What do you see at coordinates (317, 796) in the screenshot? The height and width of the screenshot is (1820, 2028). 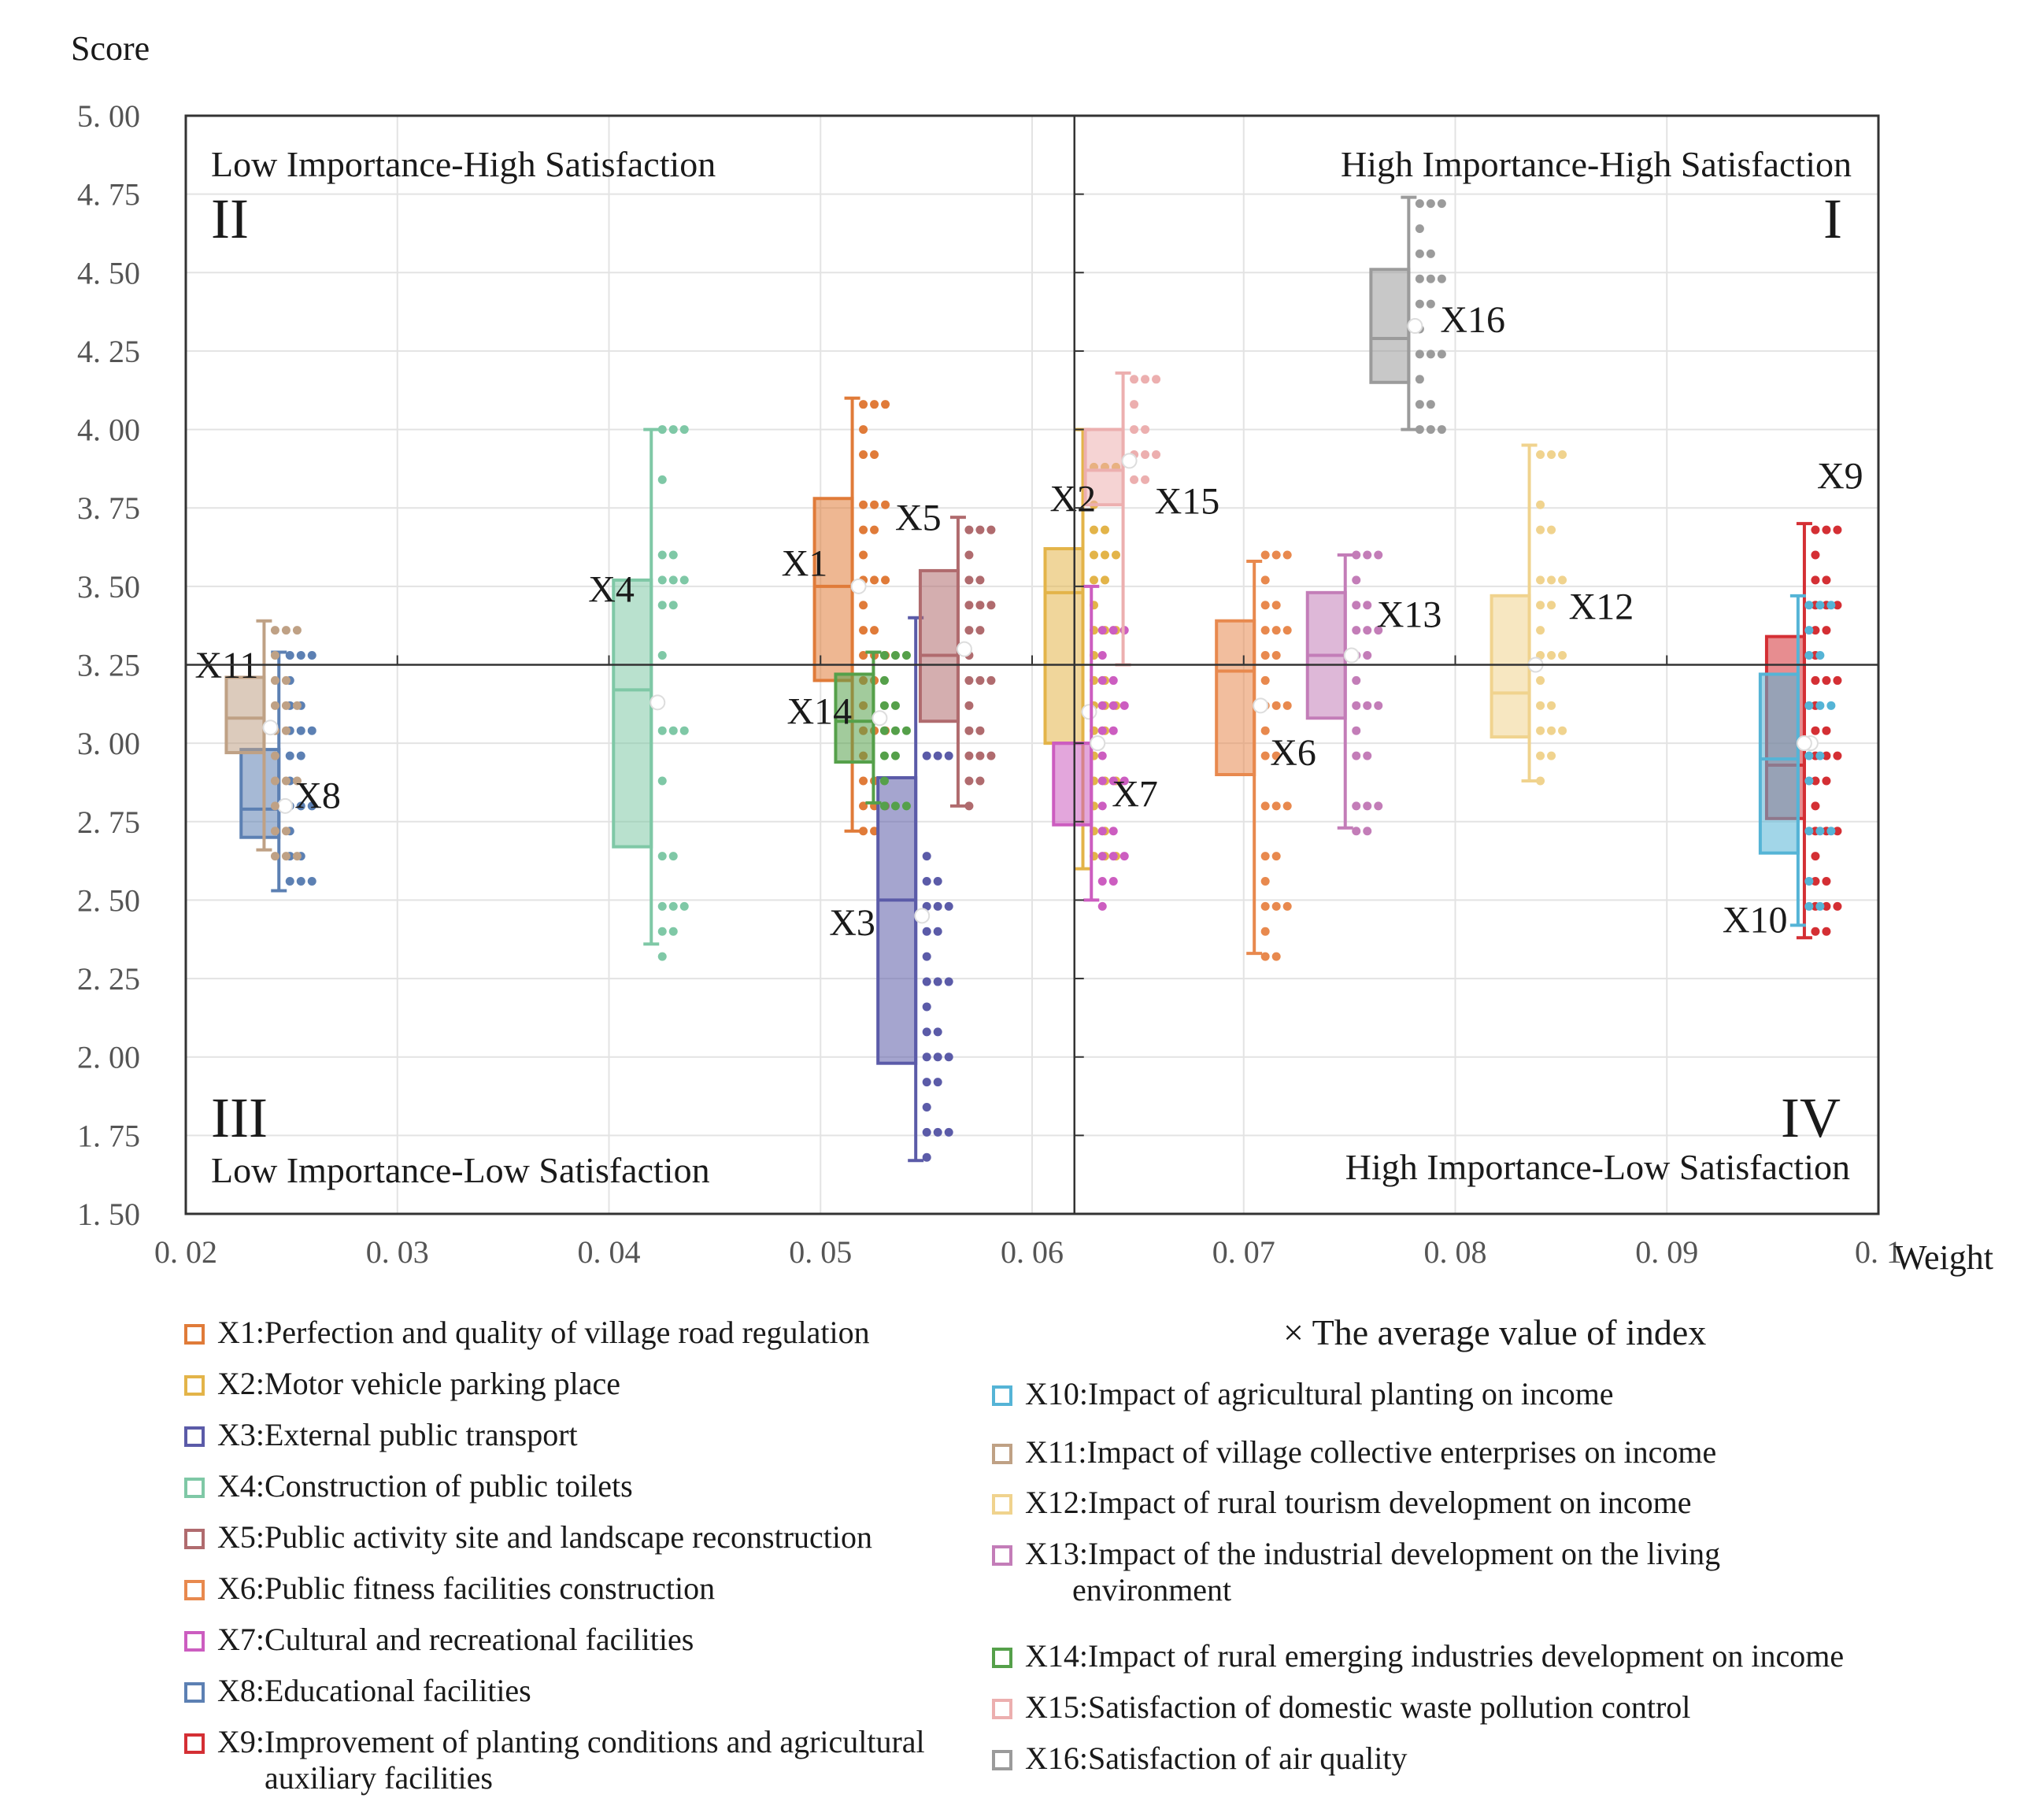 I see `series-label-x8: X8` at bounding box center [317, 796].